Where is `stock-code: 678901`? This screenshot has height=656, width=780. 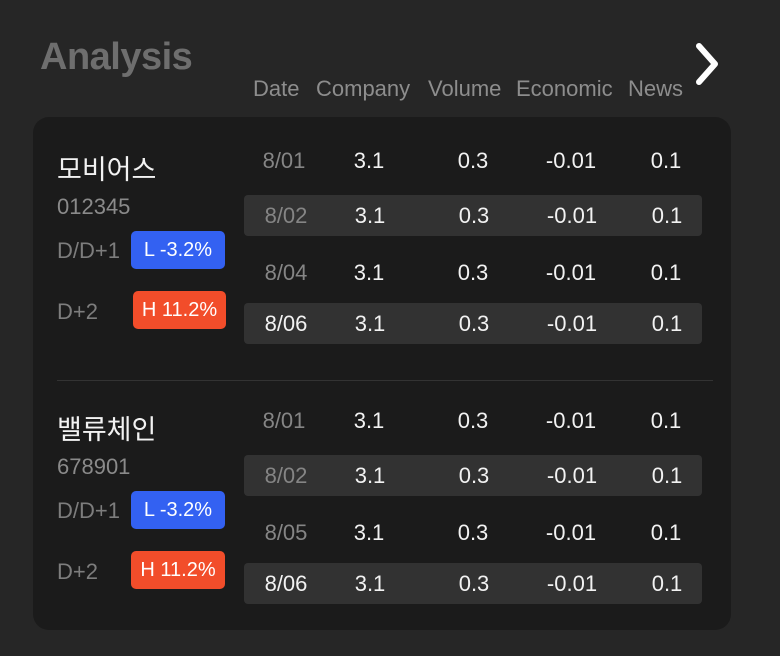
stock-code: 678901 is located at coordinates (94, 466).